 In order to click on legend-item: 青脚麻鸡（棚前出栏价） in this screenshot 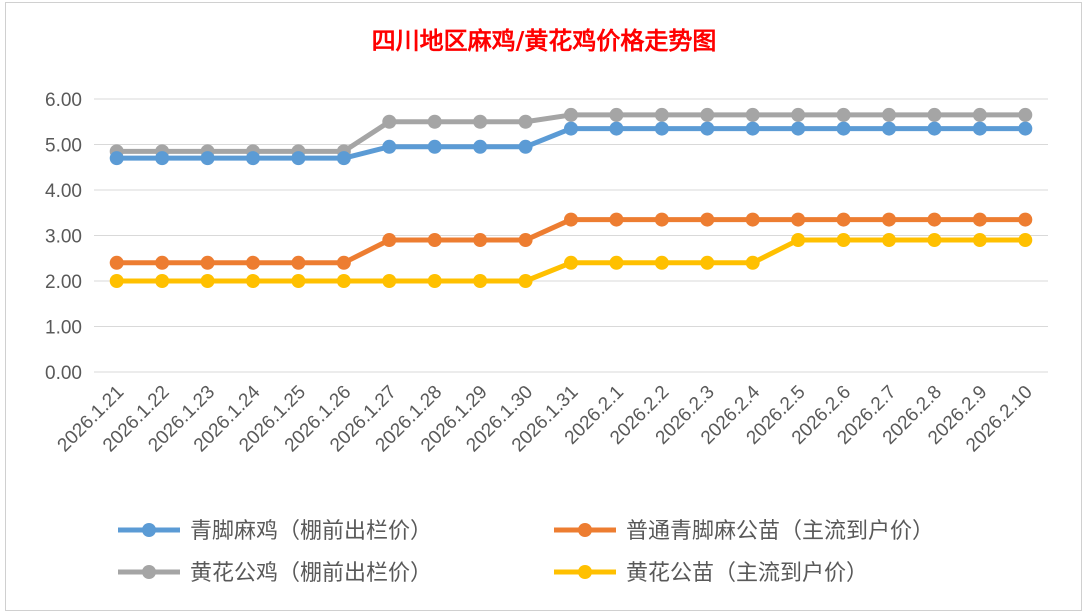, I will do `click(275, 531)`.